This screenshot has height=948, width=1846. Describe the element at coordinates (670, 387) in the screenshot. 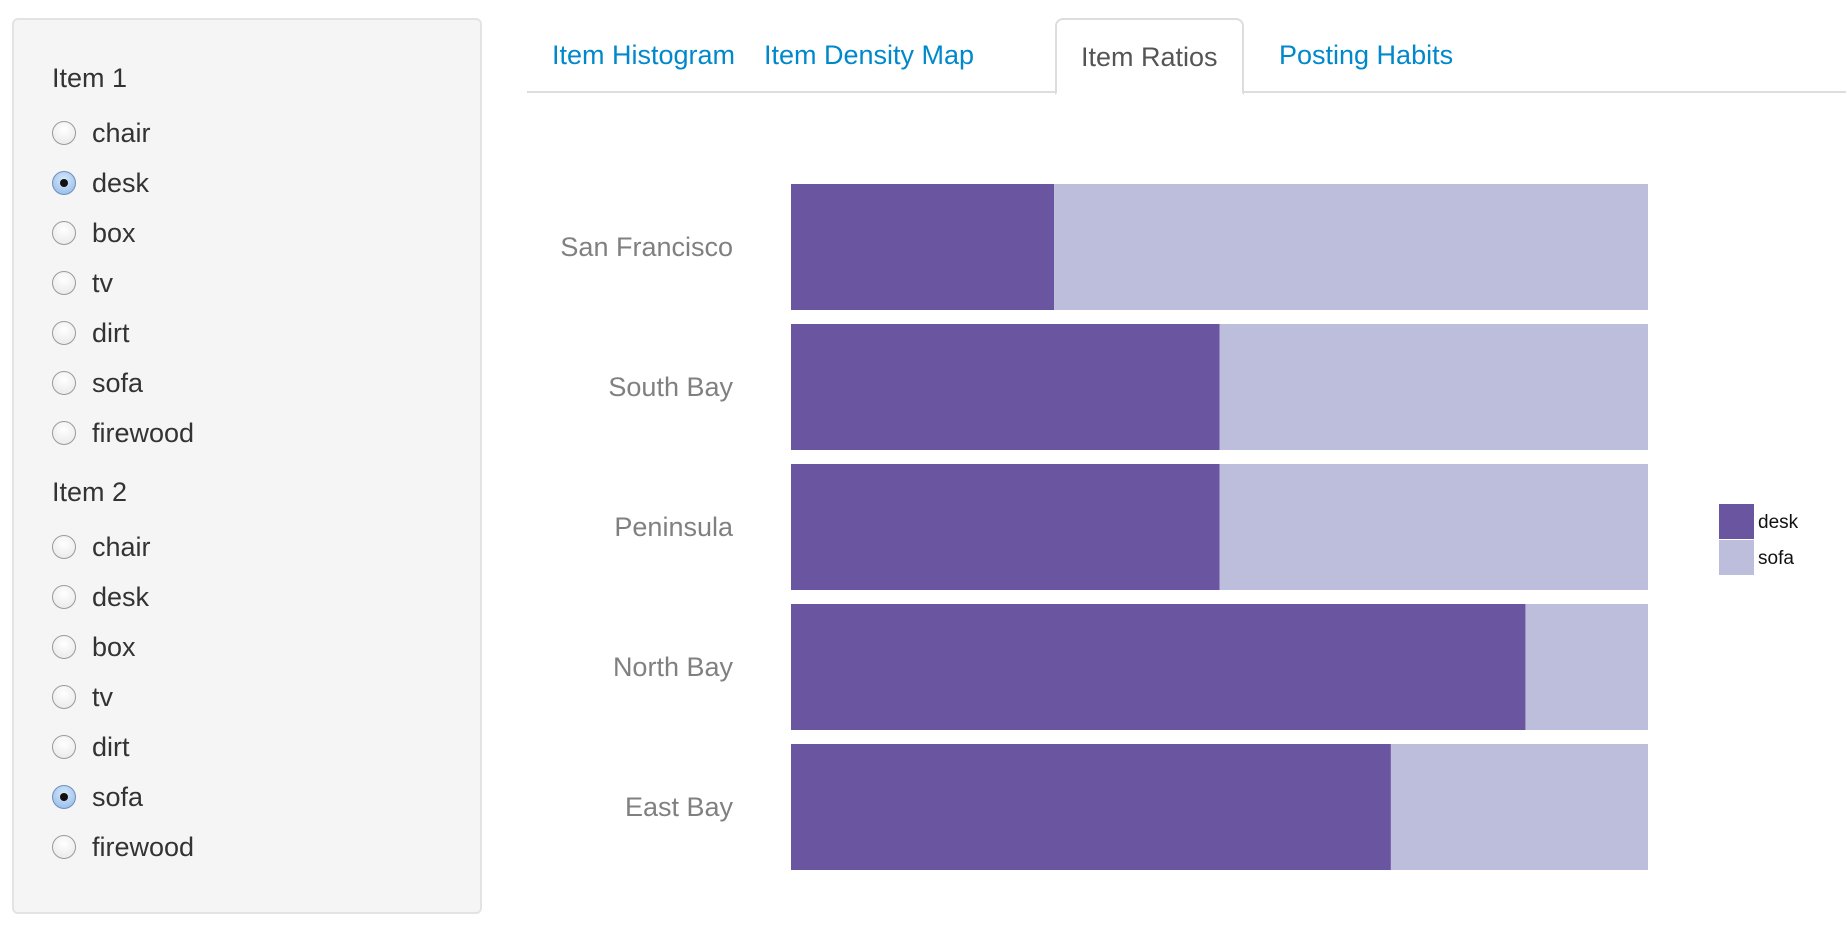

I see `category-label: South Bay` at that location.